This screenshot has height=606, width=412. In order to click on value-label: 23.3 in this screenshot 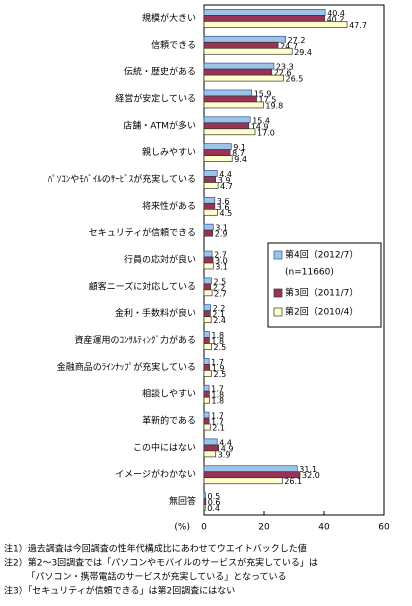, I will do `click(285, 67)`.